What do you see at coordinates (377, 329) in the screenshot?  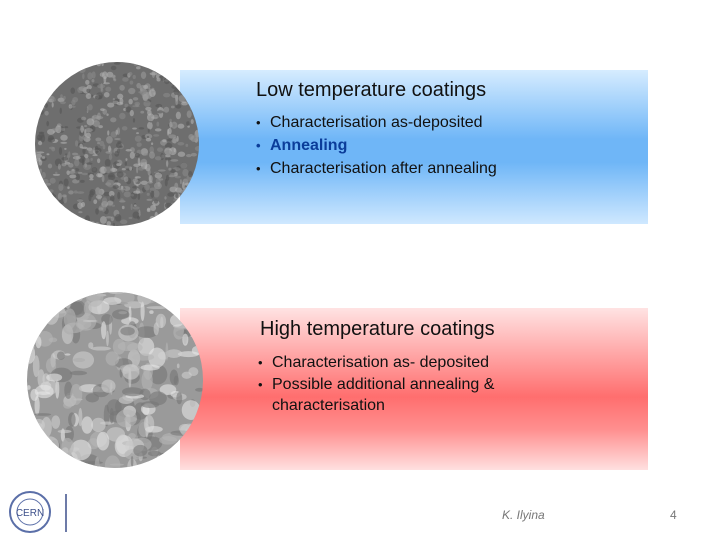 I see `section-title: High temperature coatings` at bounding box center [377, 329].